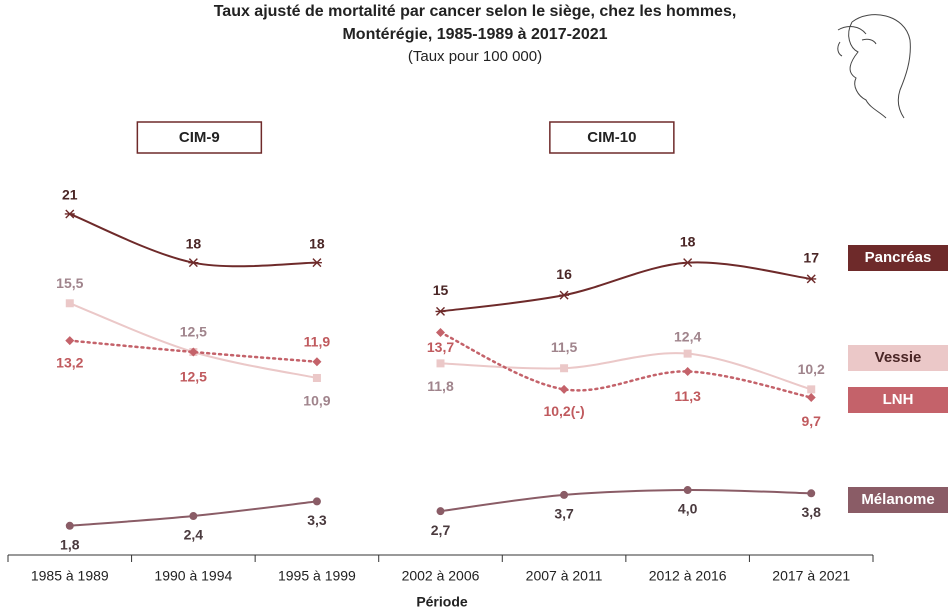  What do you see at coordinates (564, 514) in the screenshot?
I see `value-label: 3,7` at bounding box center [564, 514].